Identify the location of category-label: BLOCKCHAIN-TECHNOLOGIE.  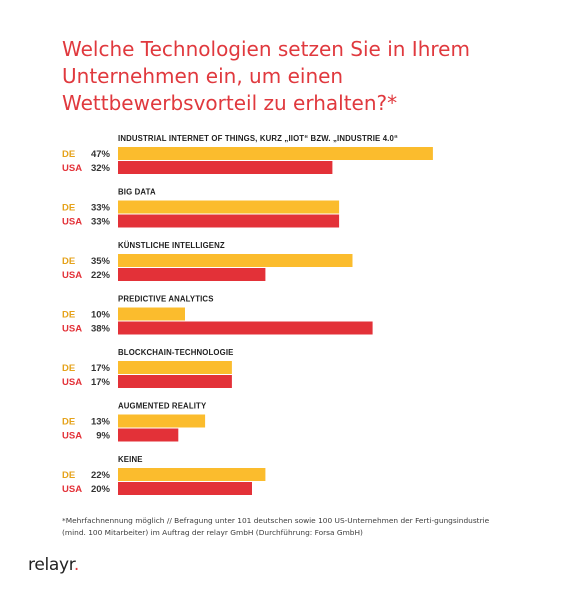
(175, 352).